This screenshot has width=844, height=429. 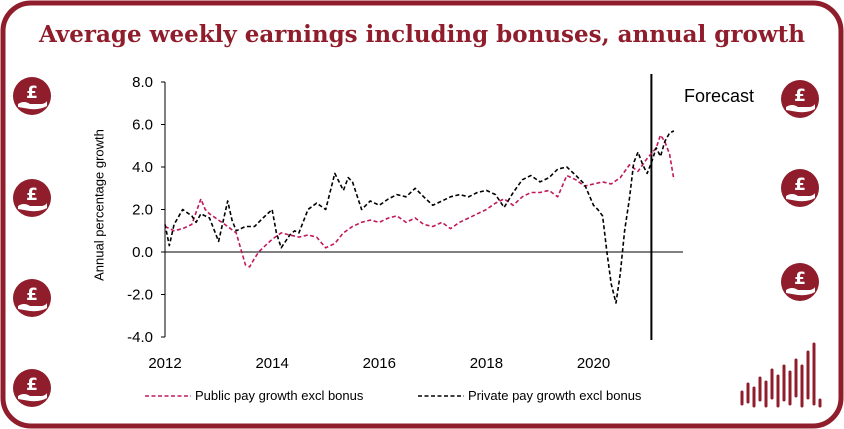 I want to click on x-tick-label: 2016, so click(x=379, y=363).